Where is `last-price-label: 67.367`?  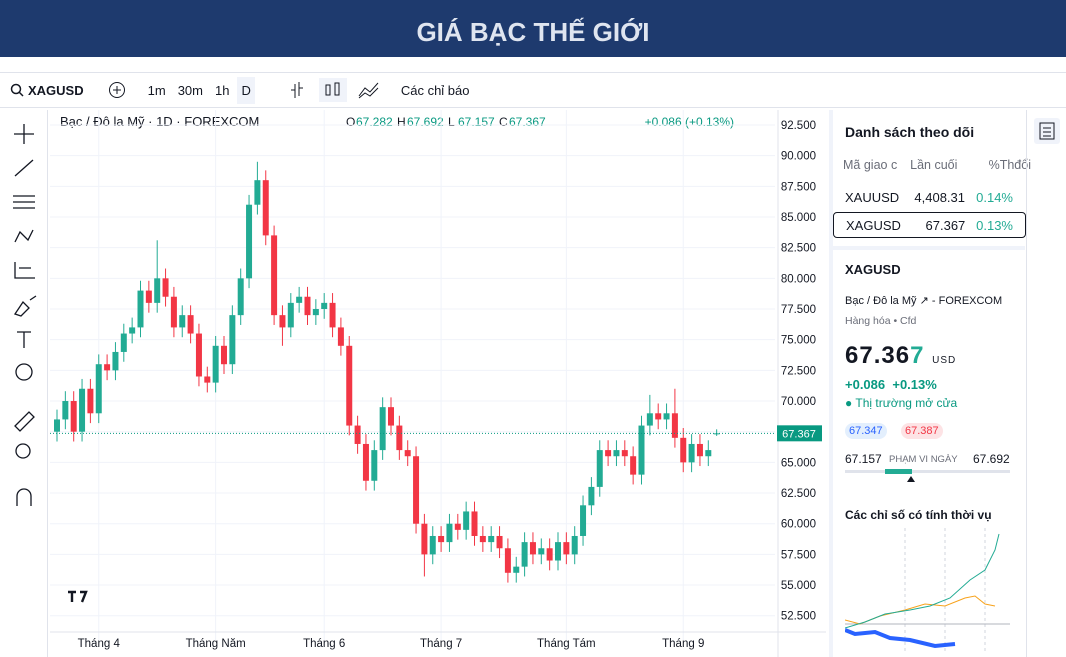
last-price-label: 67.367 is located at coordinates (799, 434).